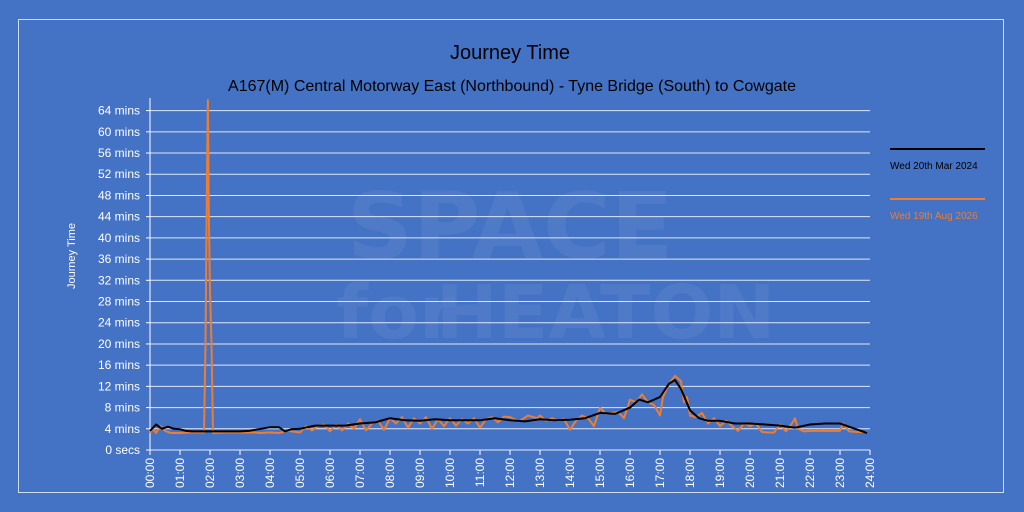 The height and width of the screenshot is (512, 1024). What do you see at coordinates (119, 132) in the screenshot?
I see `y-tick-label: 60 mins` at bounding box center [119, 132].